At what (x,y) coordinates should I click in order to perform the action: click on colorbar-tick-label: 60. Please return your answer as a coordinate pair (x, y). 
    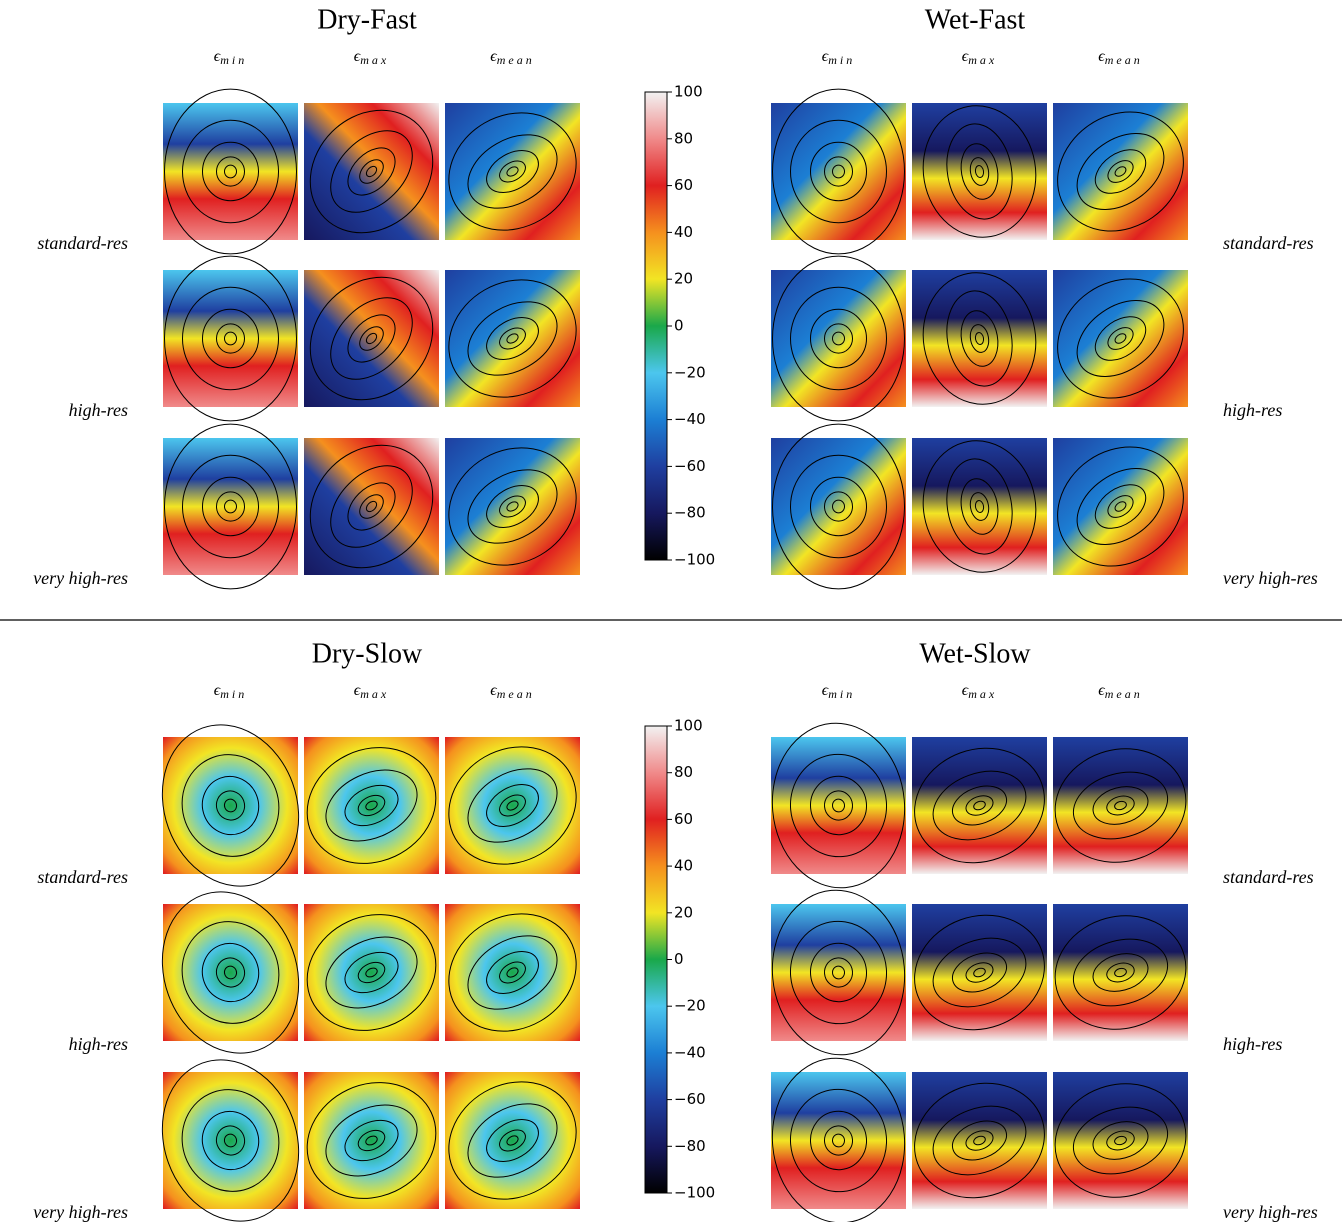
    Looking at the image, I should click on (683, 185).